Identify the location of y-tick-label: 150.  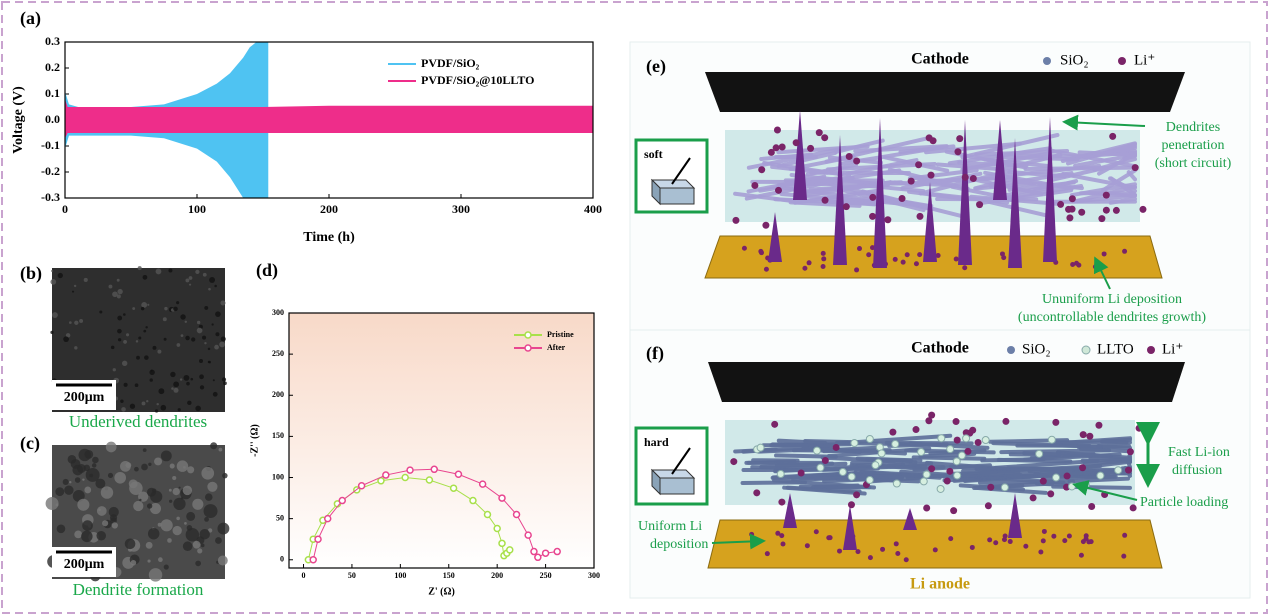
(278, 435).